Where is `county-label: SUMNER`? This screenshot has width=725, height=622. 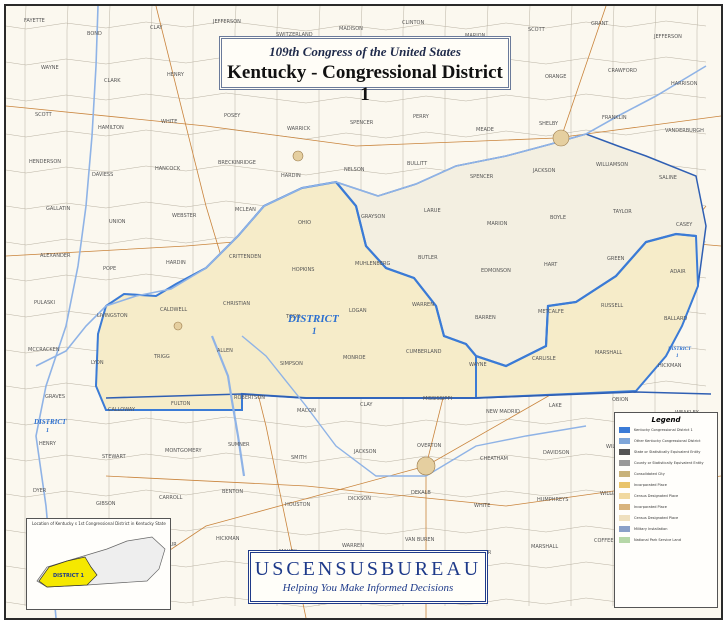
county-label: SUMNER is located at coordinates (239, 445).